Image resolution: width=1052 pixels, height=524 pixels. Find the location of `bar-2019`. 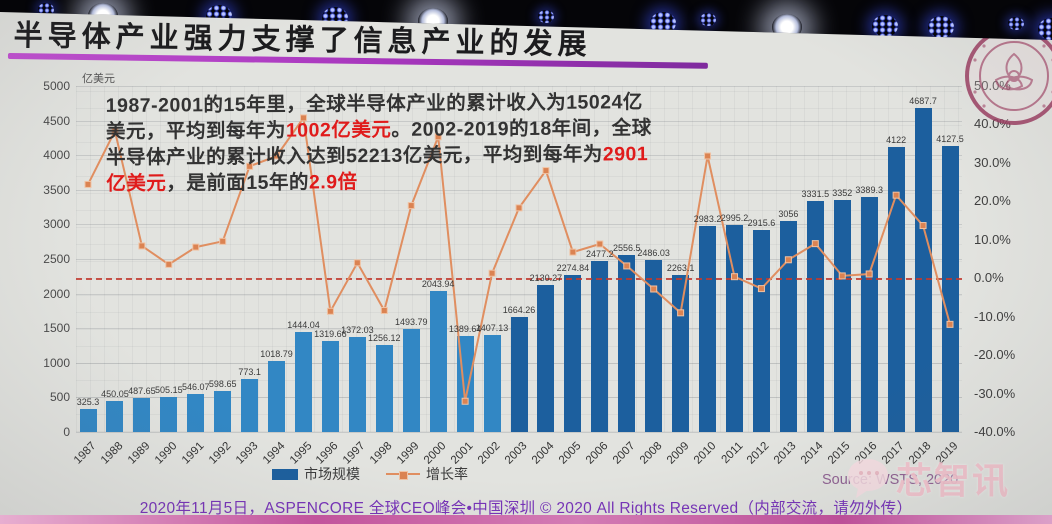

bar-2019 is located at coordinates (950, 289).